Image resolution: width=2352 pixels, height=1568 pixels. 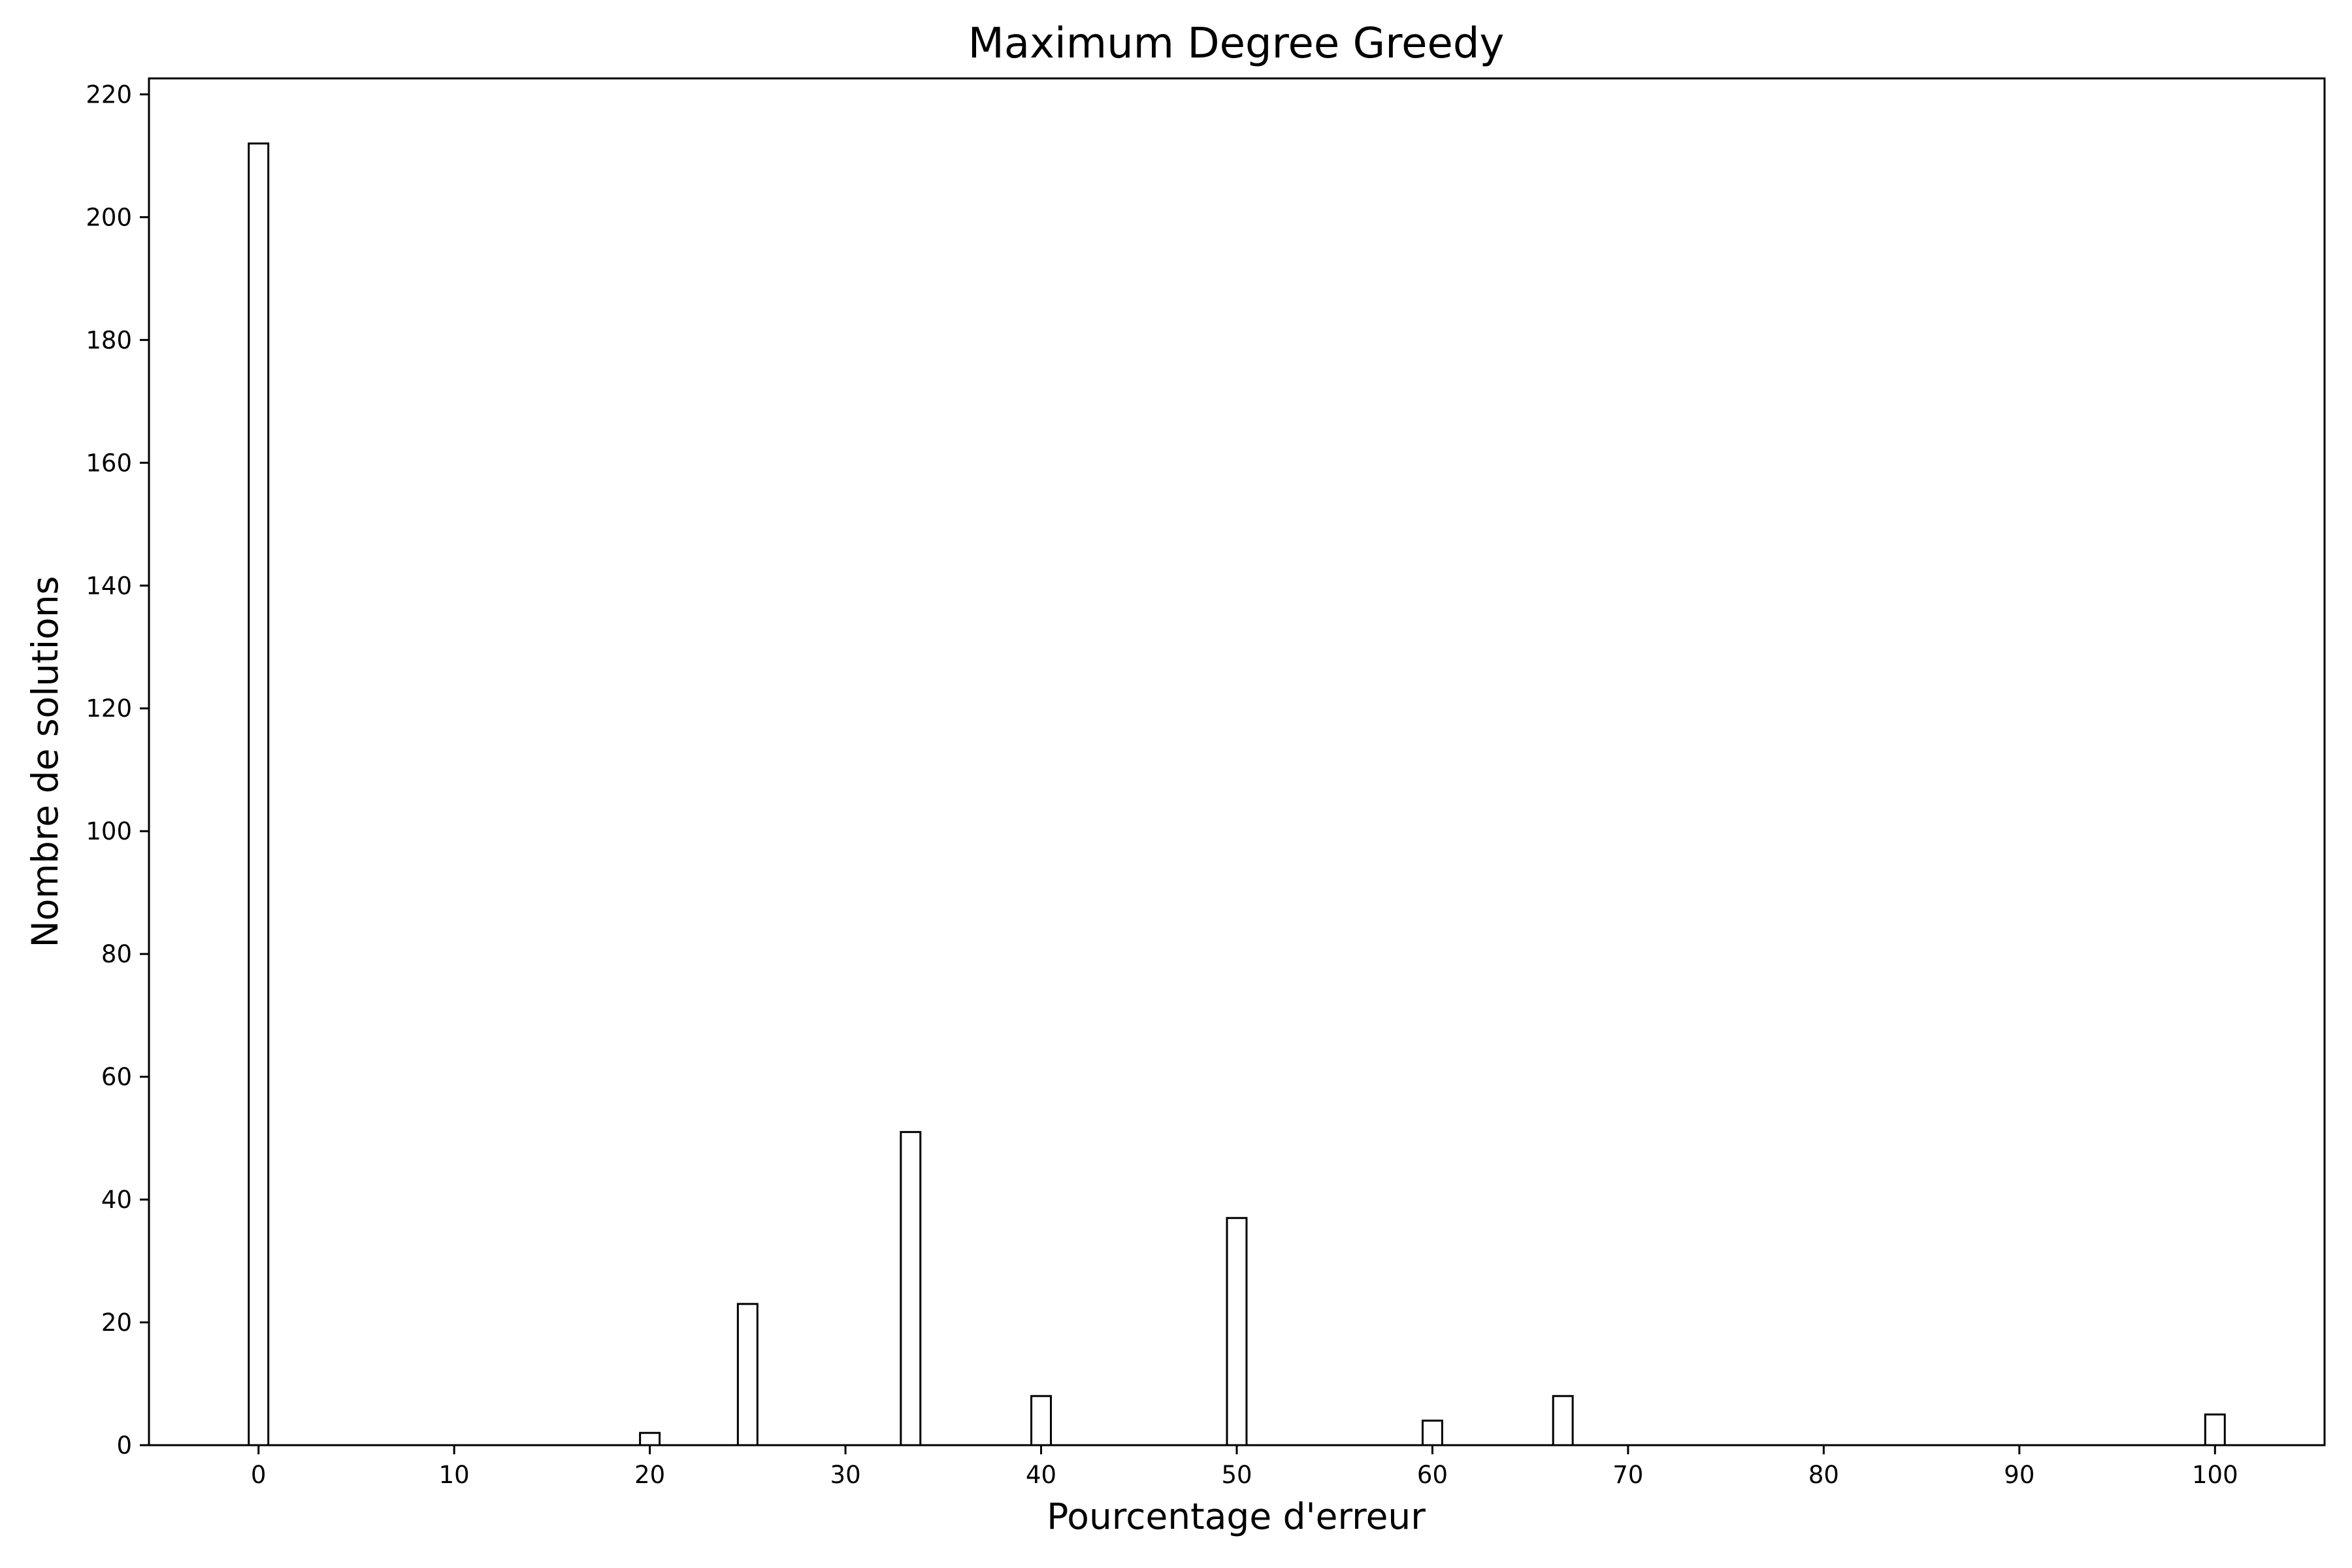 What do you see at coordinates (116, 1200) in the screenshot?
I see `y-tick-label: 40` at bounding box center [116, 1200].